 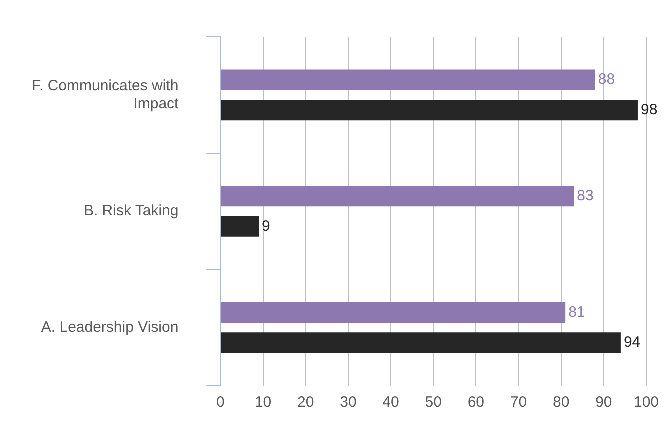 What do you see at coordinates (585, 196) in the screenshot?
I see `data-label: 83` at bounding box center [585, 196].